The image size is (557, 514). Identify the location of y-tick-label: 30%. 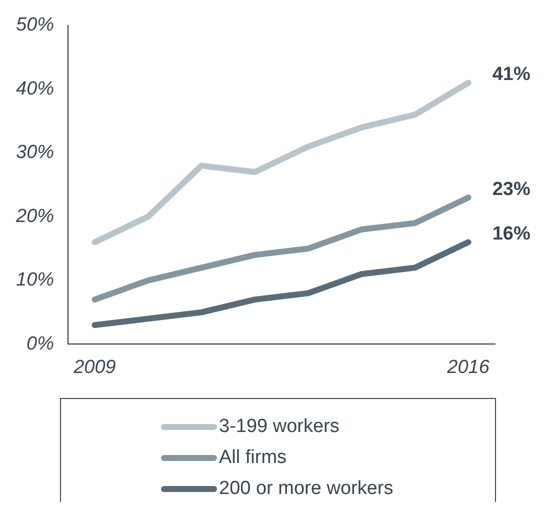
(35, 153).